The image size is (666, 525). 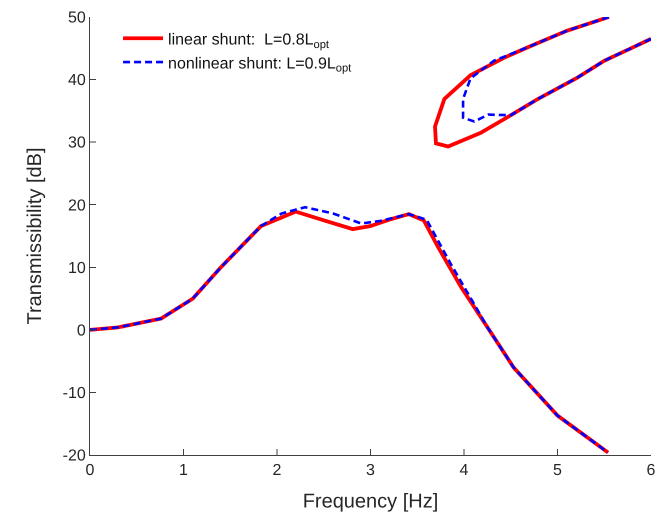 I want to click on x-tick-label: 1, so click(x=183, y=471).